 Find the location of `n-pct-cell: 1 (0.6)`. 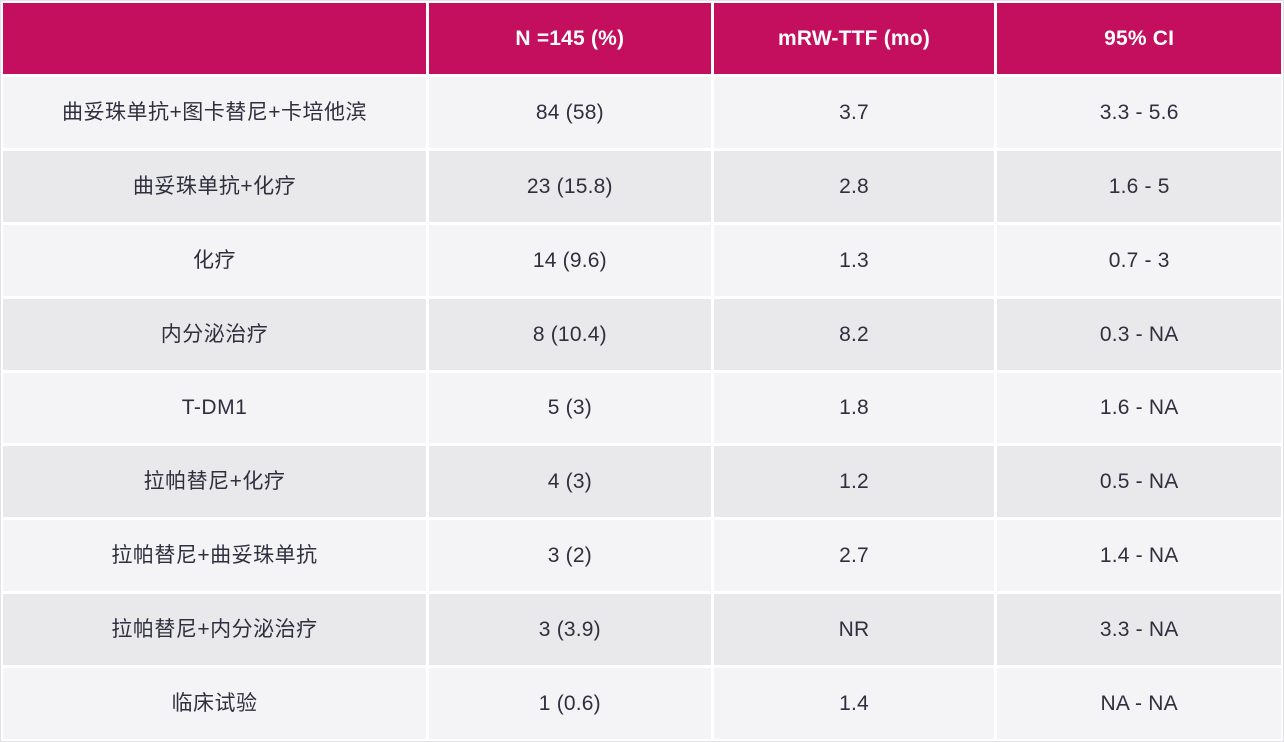

n-pct-cell: 1 (0.6) is located at coordinates (570, 703).